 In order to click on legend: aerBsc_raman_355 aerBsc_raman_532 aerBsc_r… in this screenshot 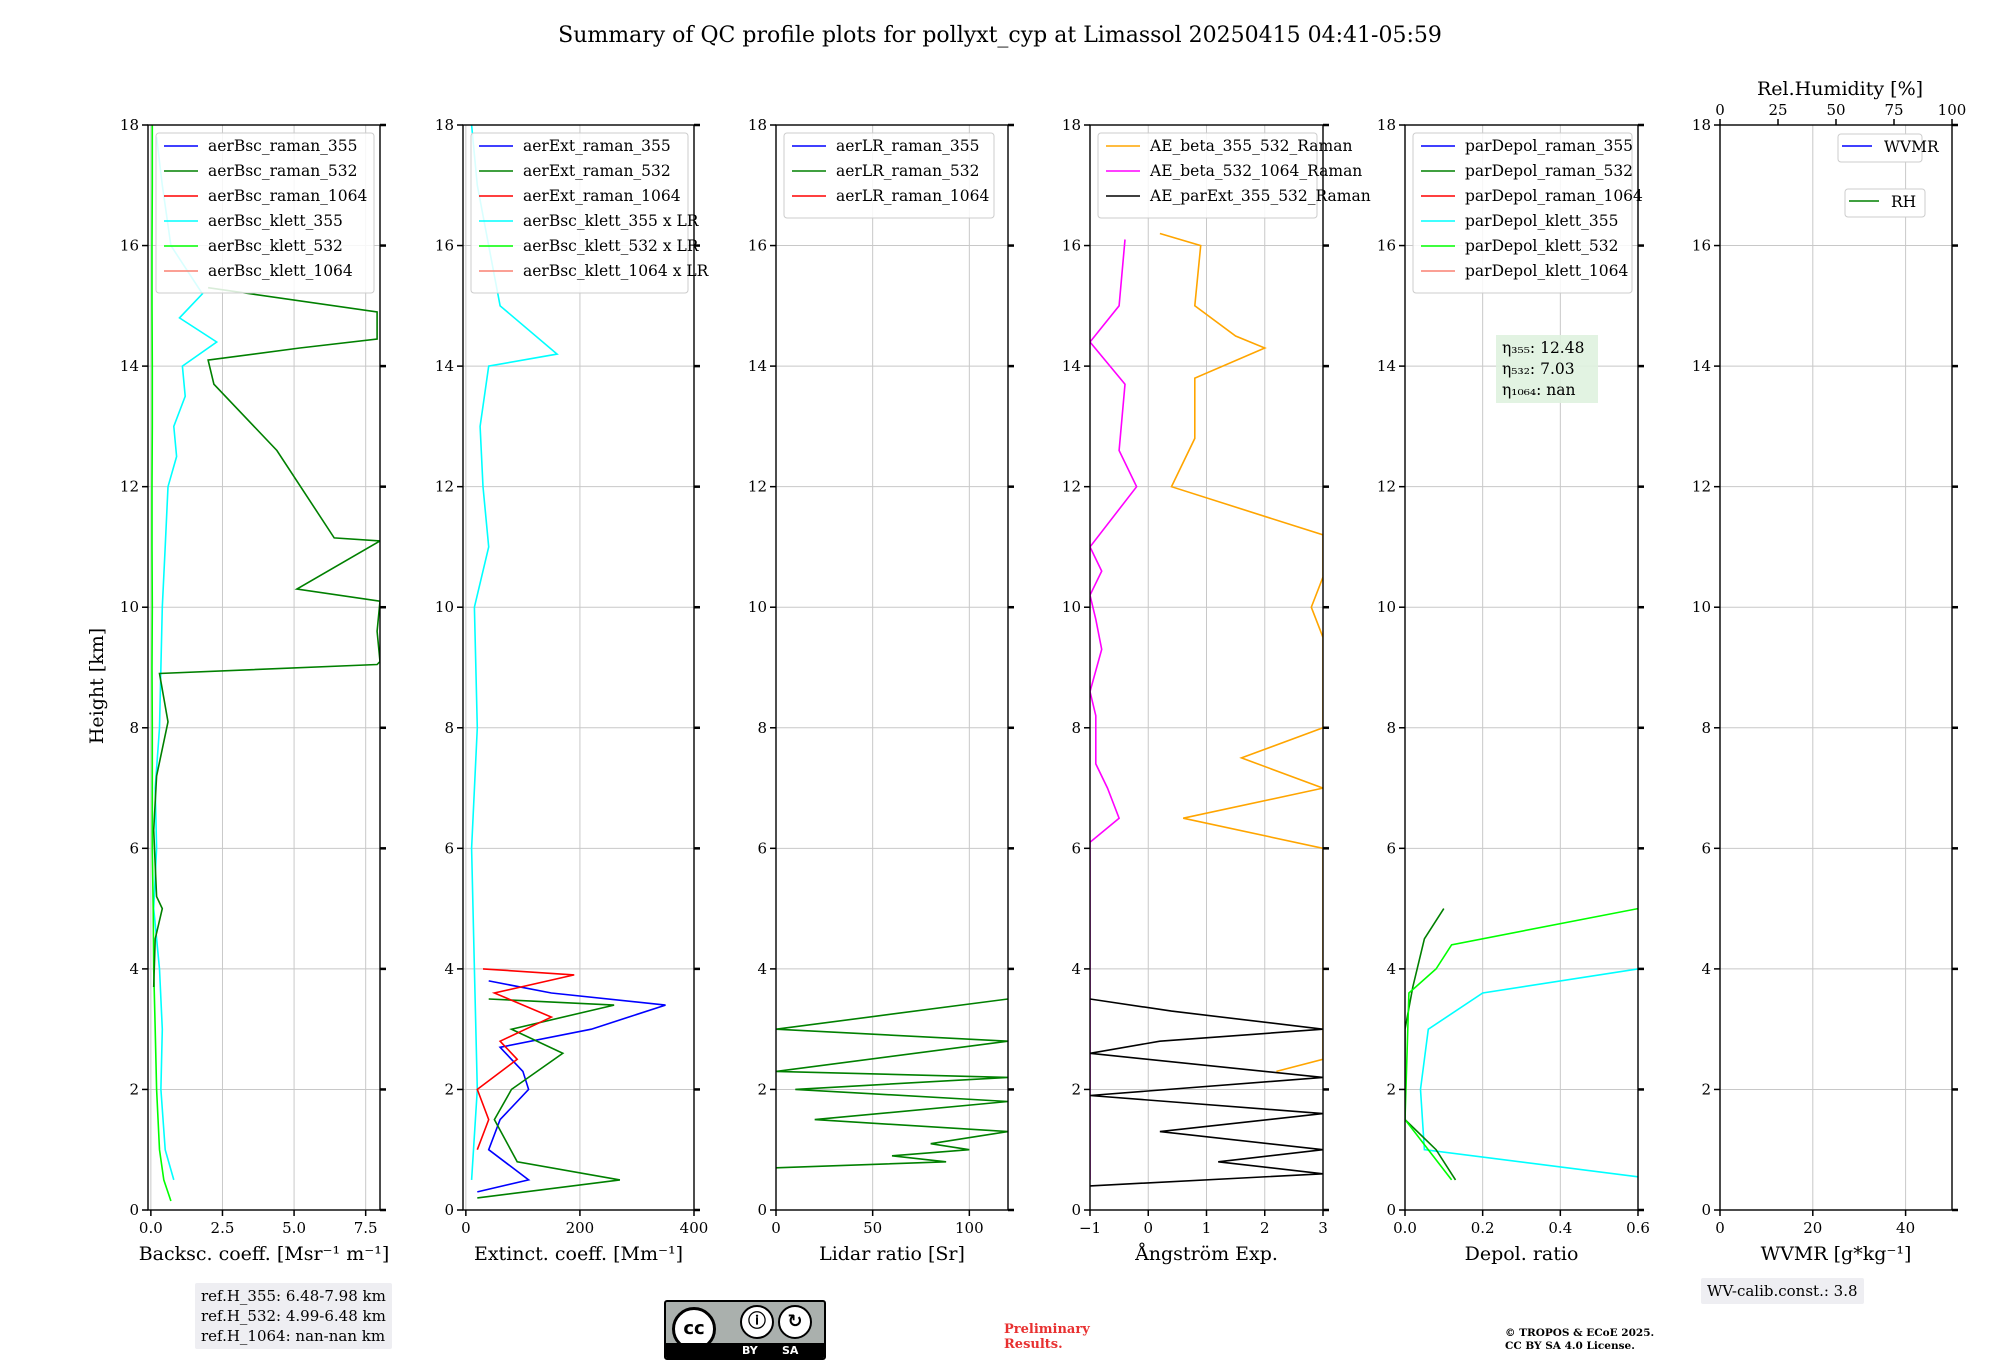, I will do `click(265, 213)`.